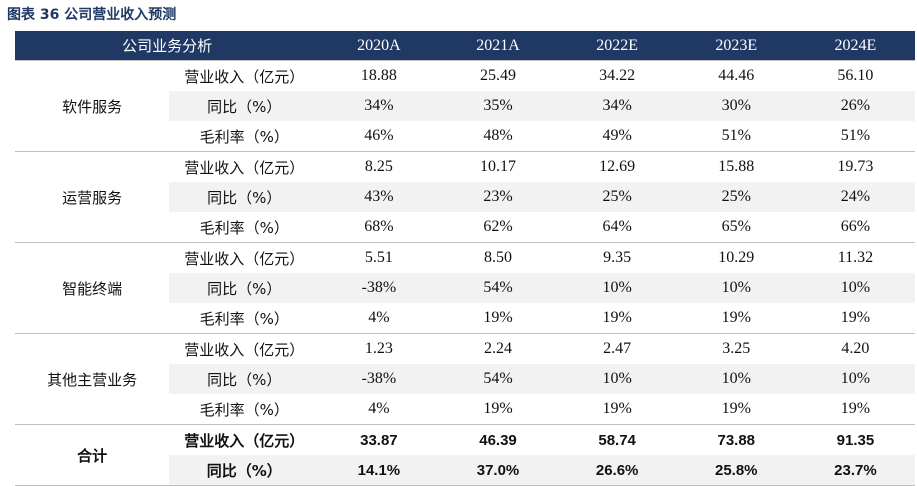 Image resolution: width=917 pixels, height=486 pixels. Describe the element at coordinates (736, 226) in the screenshot. I see `value-cell: 65%` at that location.